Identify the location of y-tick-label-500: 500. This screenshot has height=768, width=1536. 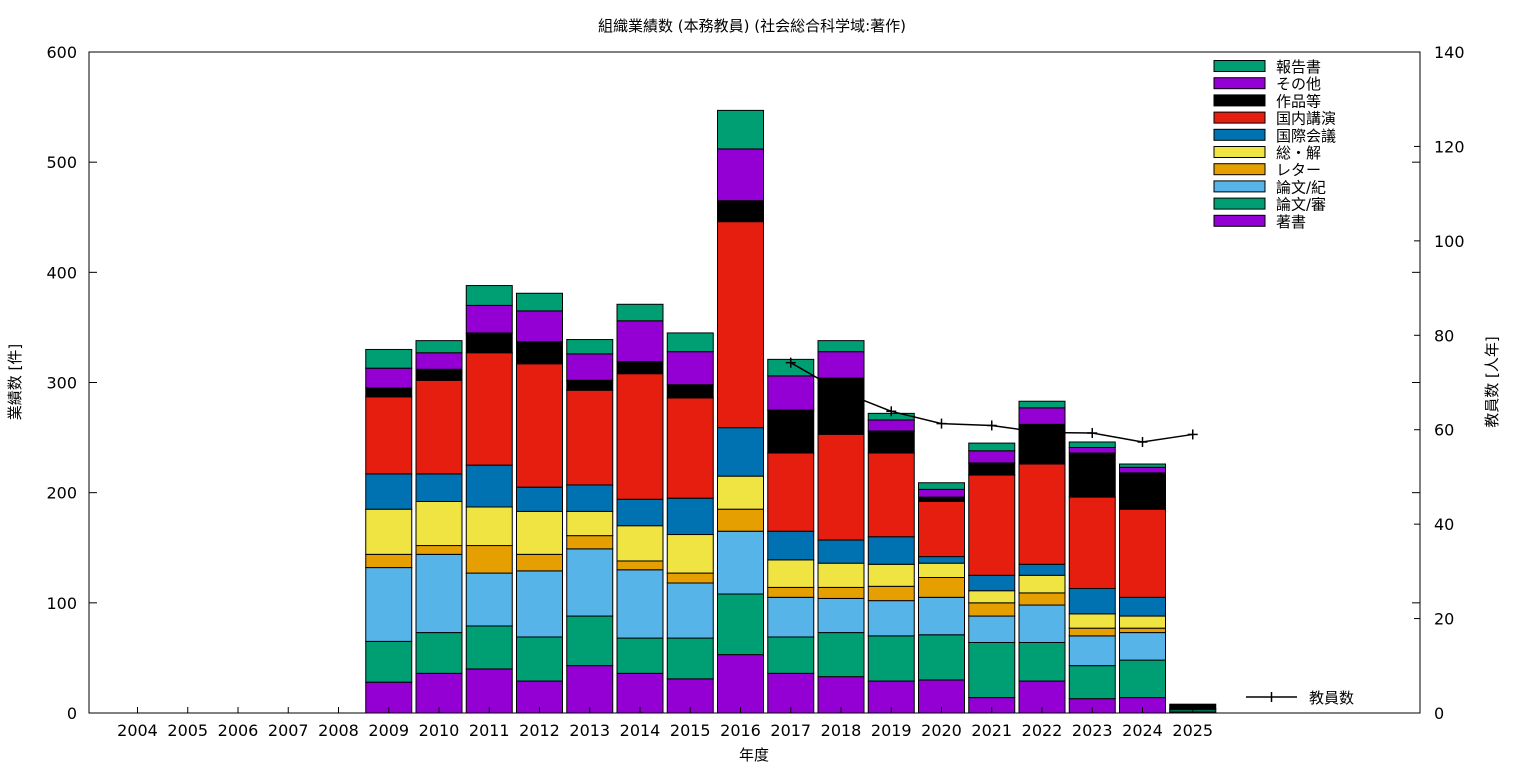
(61, 162).